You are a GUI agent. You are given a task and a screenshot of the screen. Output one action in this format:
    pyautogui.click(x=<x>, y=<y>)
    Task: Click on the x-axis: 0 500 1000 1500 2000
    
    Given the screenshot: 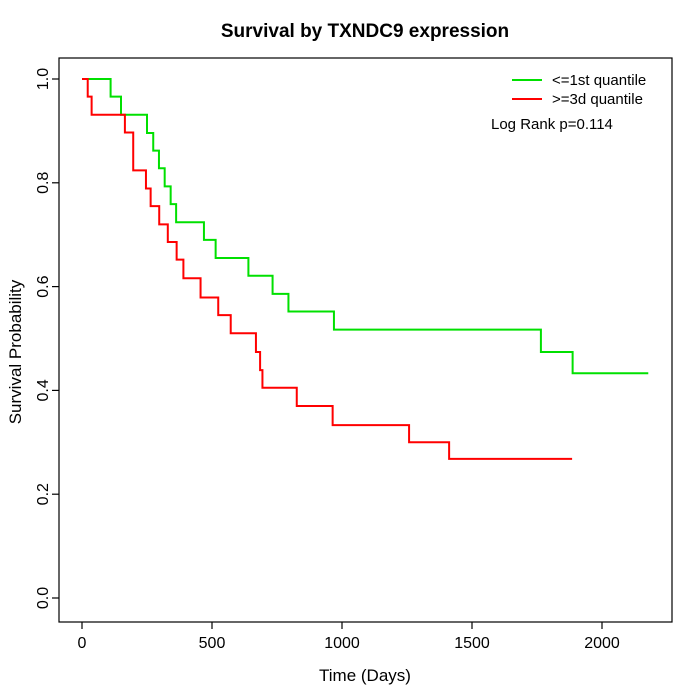 What is the action you would take?
    pyautogui.click(x=349, y=637)
    